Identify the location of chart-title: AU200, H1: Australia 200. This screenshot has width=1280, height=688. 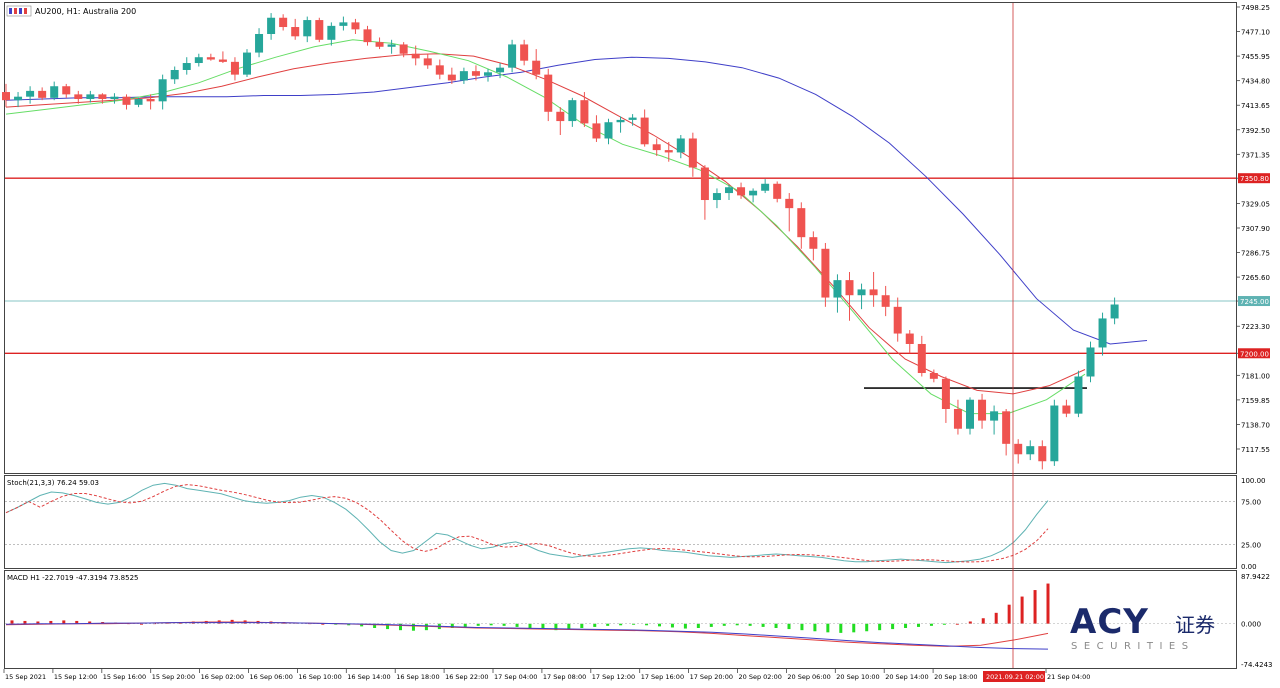
(85, 11).